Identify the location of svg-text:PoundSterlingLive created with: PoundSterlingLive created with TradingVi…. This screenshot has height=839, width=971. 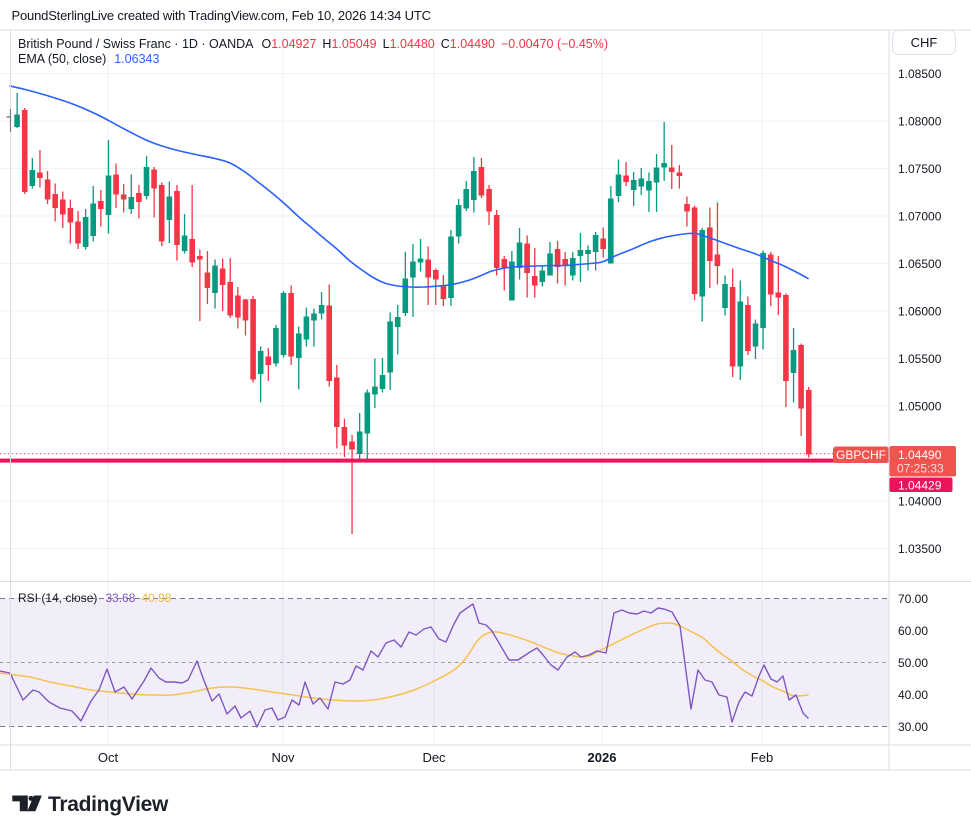
(221, 15).